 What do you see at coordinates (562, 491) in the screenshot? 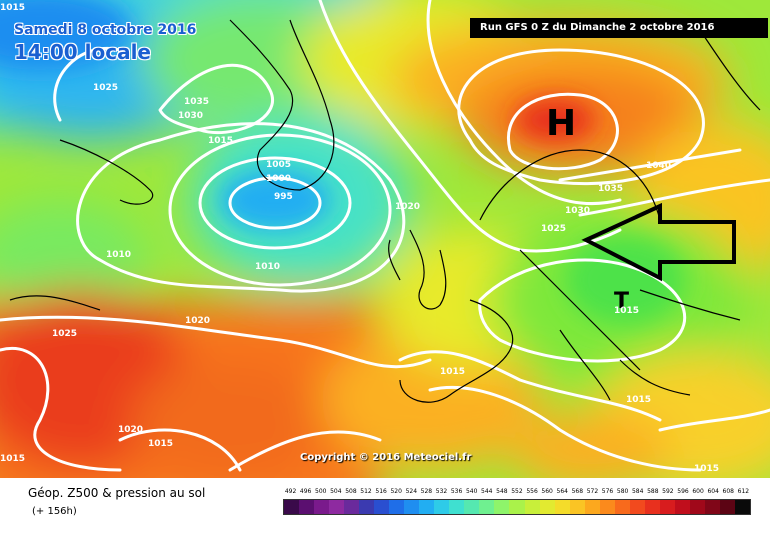
I see `scale-label: 564` at bounding box center [562, 491].